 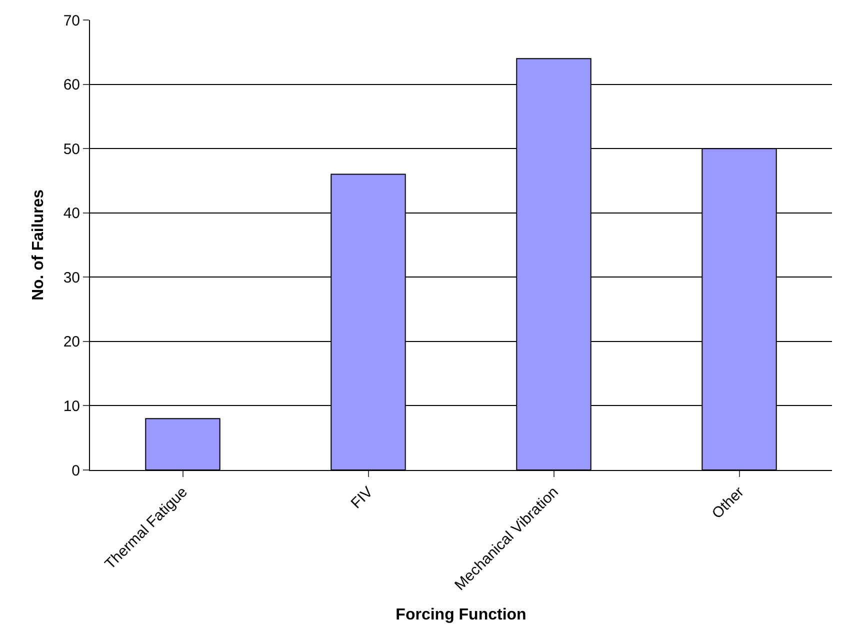 What do you see at coordinates (71, 85) in the screenshot?
I see `y-tick-label: 60` at bounding box center [71, 85].